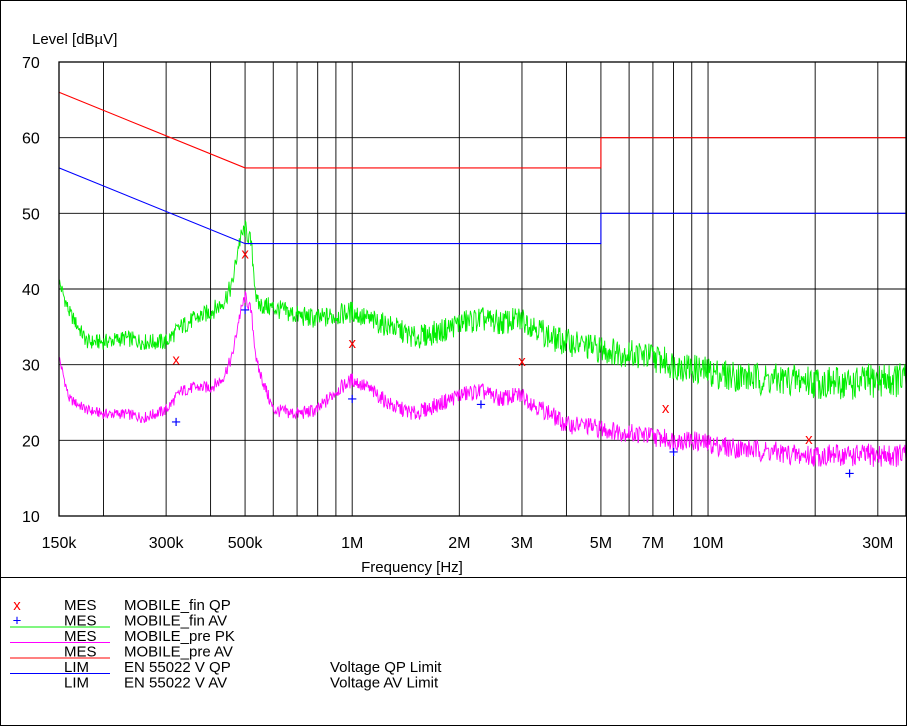 Image resolution: width=907 pixels, height=726 pixels. Describe the element at coordinates (412, 567) in the screenshot. I see `x-axis-label: Frequency [Hz]` at that location.